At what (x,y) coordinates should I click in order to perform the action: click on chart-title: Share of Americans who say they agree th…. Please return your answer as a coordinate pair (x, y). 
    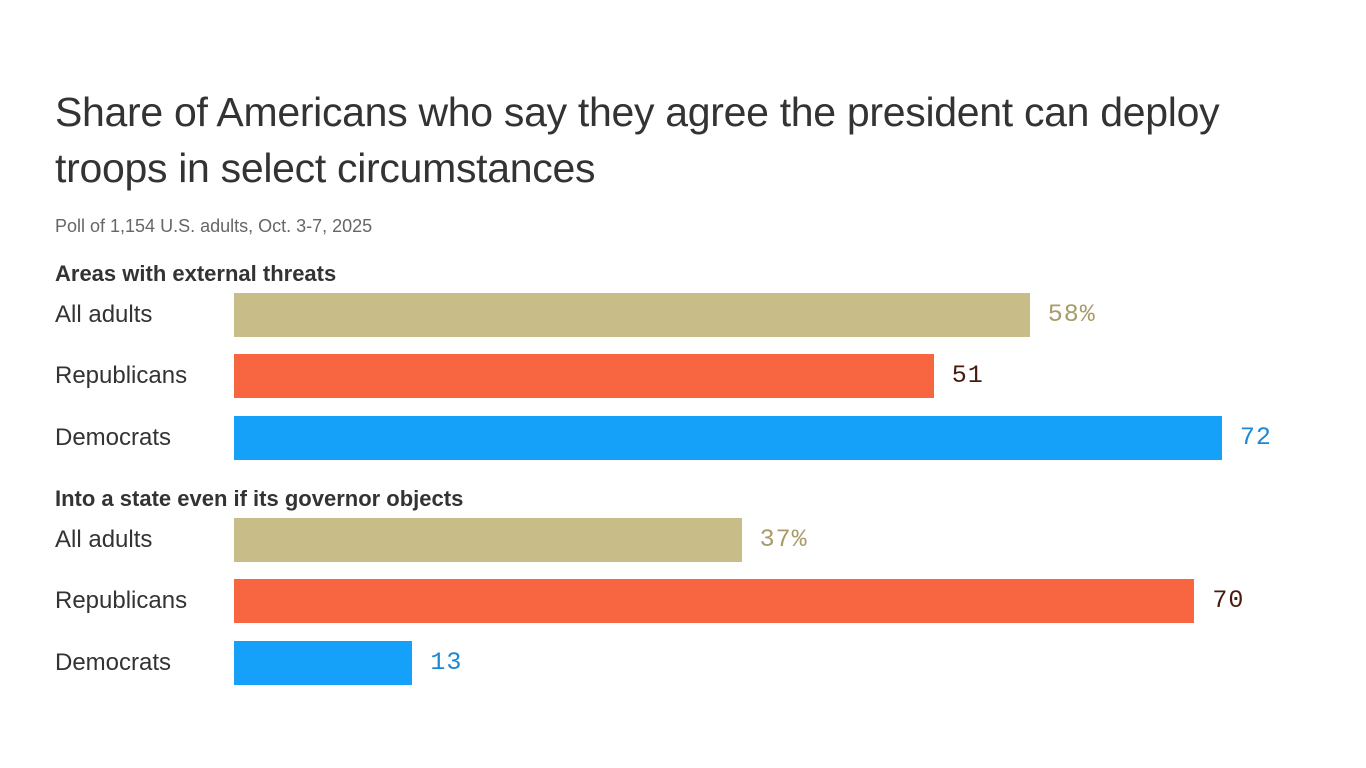
    Looking at the image, I should click on (637, 140).